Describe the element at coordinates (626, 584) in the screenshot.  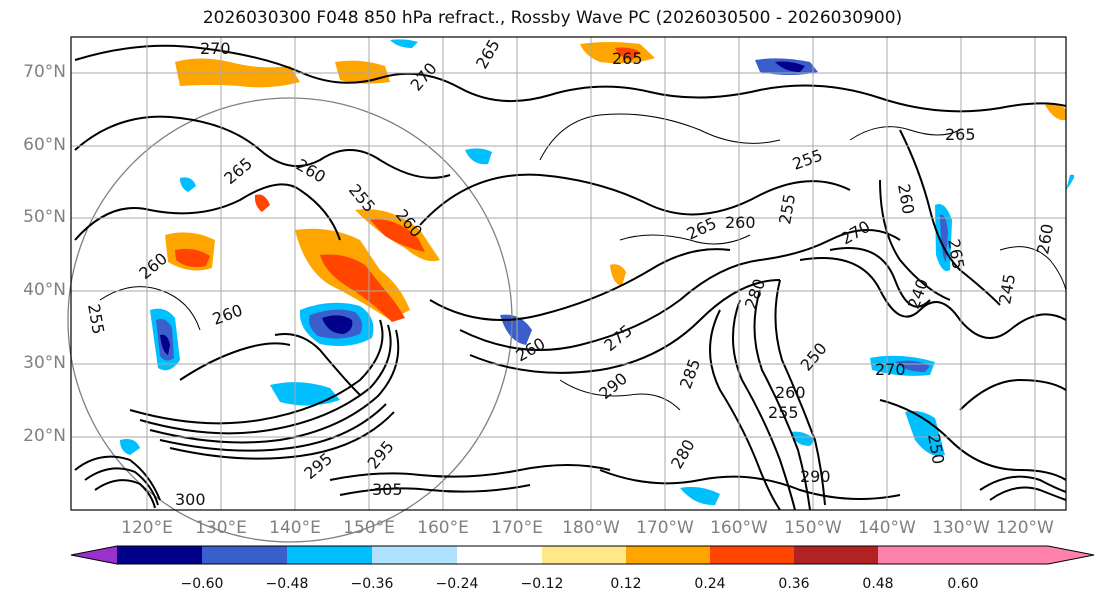
I see `colorbar-tick-label: 0.12` at that location.